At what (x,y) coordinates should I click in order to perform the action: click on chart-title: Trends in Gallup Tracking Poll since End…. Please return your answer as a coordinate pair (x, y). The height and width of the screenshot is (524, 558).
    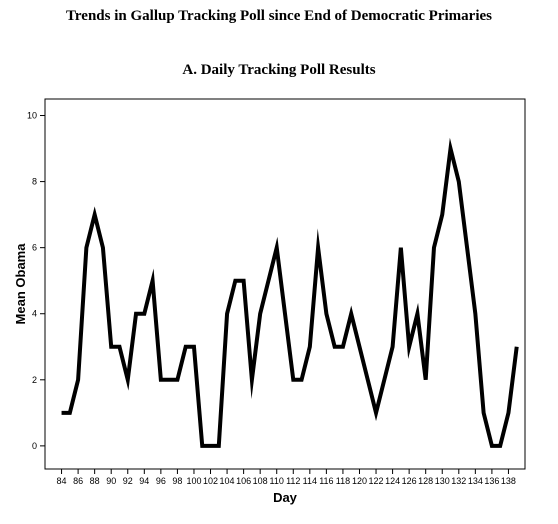
    Looking at the image, I should click on (279, 16).